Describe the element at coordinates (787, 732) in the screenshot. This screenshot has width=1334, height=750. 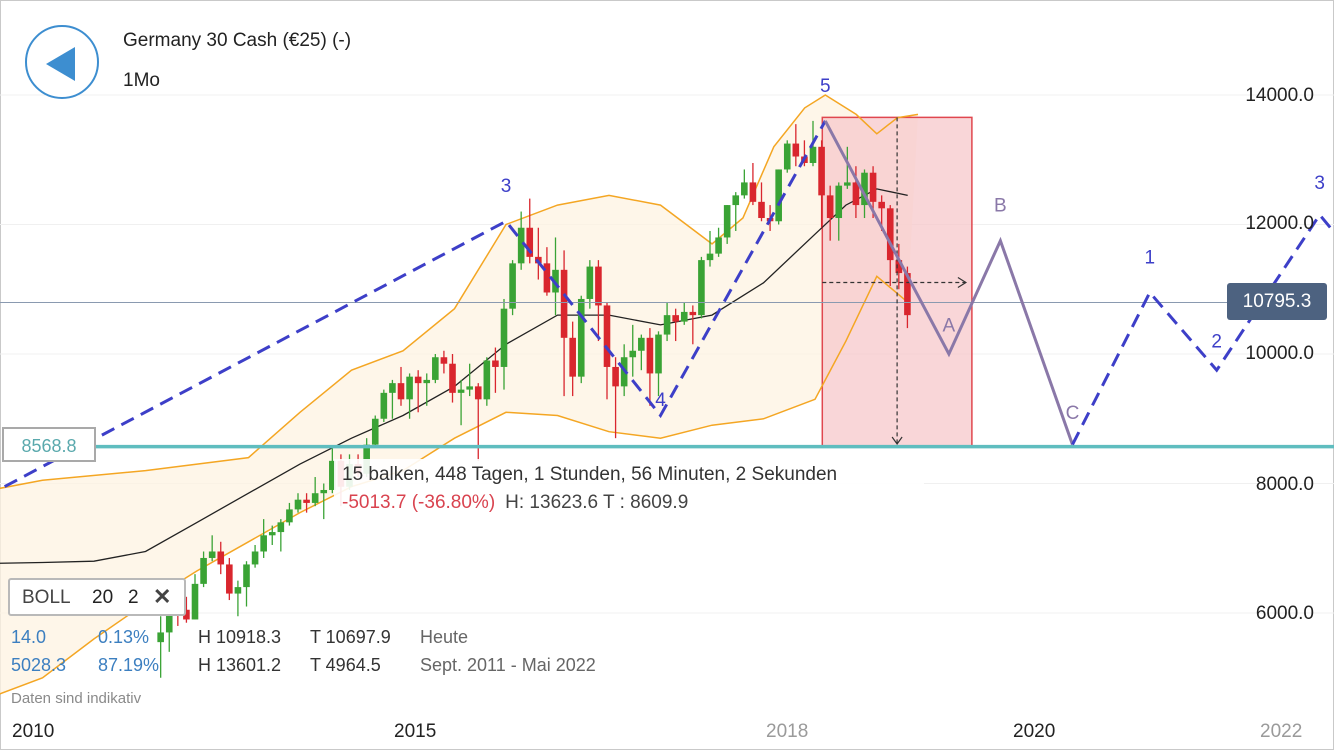
I see `x-tick-label: 2018` at that location.